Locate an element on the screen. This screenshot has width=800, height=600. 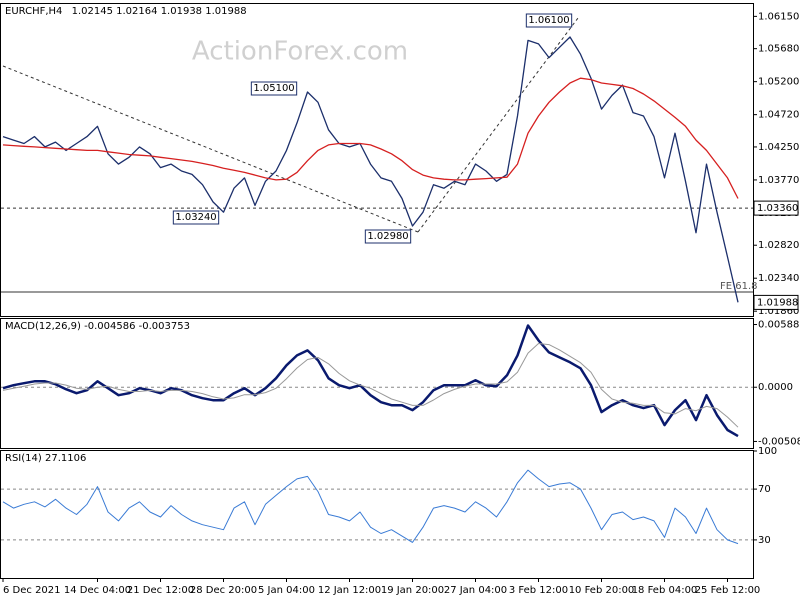
macd-value: -0.004586 is located at coordinates (109, 326).